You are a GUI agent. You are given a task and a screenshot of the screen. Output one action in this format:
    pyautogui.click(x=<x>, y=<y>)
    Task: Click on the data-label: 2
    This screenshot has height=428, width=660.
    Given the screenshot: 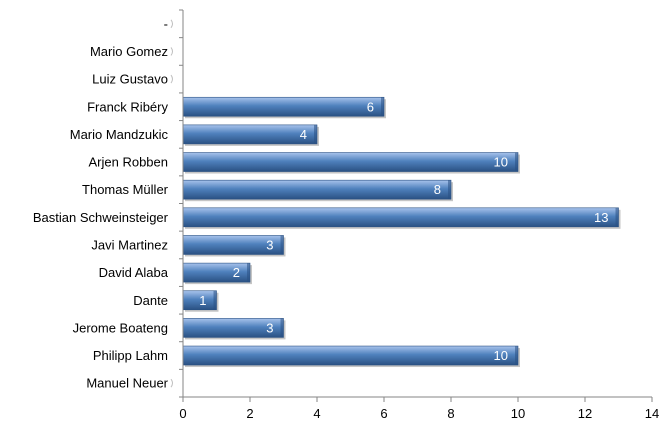 What is the action you would take?
    pyautogui.click(x=236, y=272)
    